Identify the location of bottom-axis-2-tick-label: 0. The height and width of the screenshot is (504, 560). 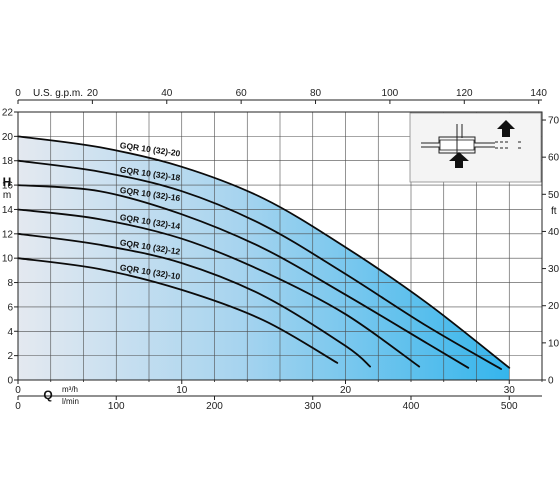
(18, 406).